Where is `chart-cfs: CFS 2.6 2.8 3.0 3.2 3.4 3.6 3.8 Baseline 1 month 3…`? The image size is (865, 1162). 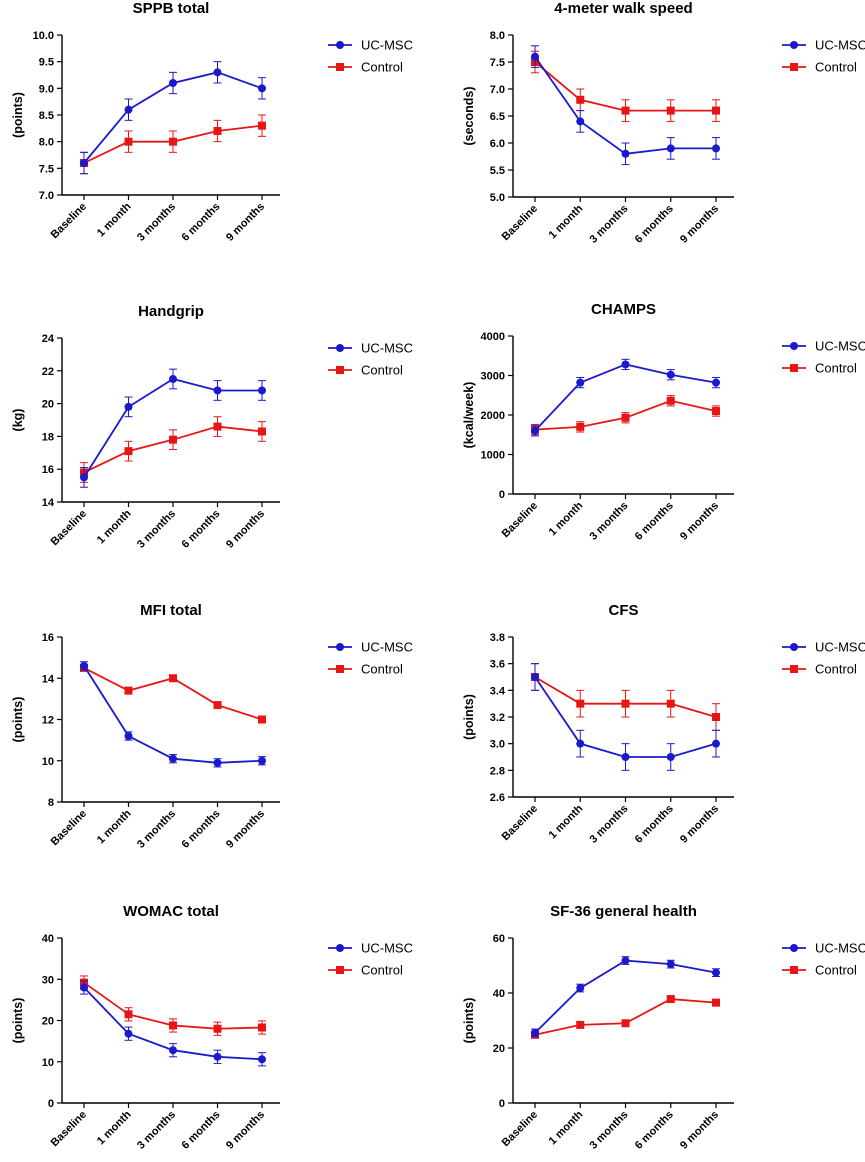 chart-cfs: CFS 2.6 2.8 3.0 3.2 3.4 3.6 3.8 Baseline 1 month 3… is located at coordinates (663, 724).